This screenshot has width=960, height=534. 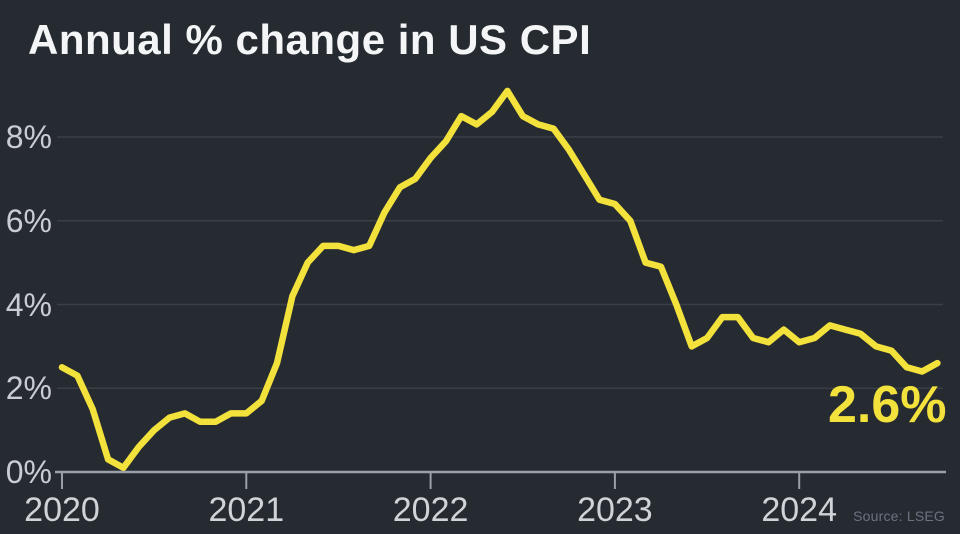 What do you see at coordinates (28, 220) in the screenshot?
I see `y-tick-label: 6%` at bounding box center [28, 220].